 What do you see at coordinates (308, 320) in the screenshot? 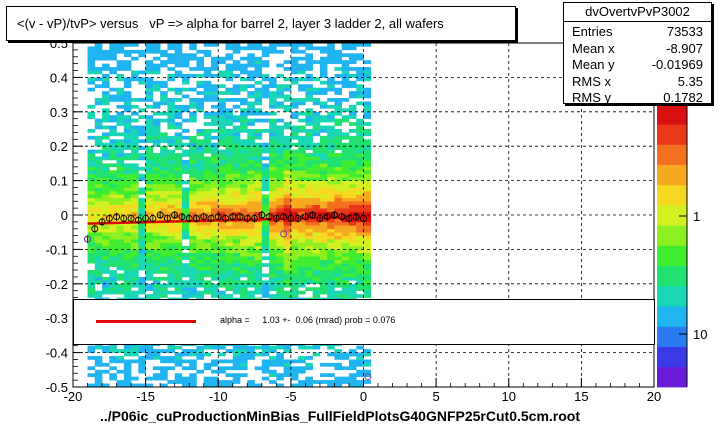
I see `fit-legend-text: alpha = 1.03 +- 0.06 (mrad) prob = 0.076` at bounding box center [308, 320].